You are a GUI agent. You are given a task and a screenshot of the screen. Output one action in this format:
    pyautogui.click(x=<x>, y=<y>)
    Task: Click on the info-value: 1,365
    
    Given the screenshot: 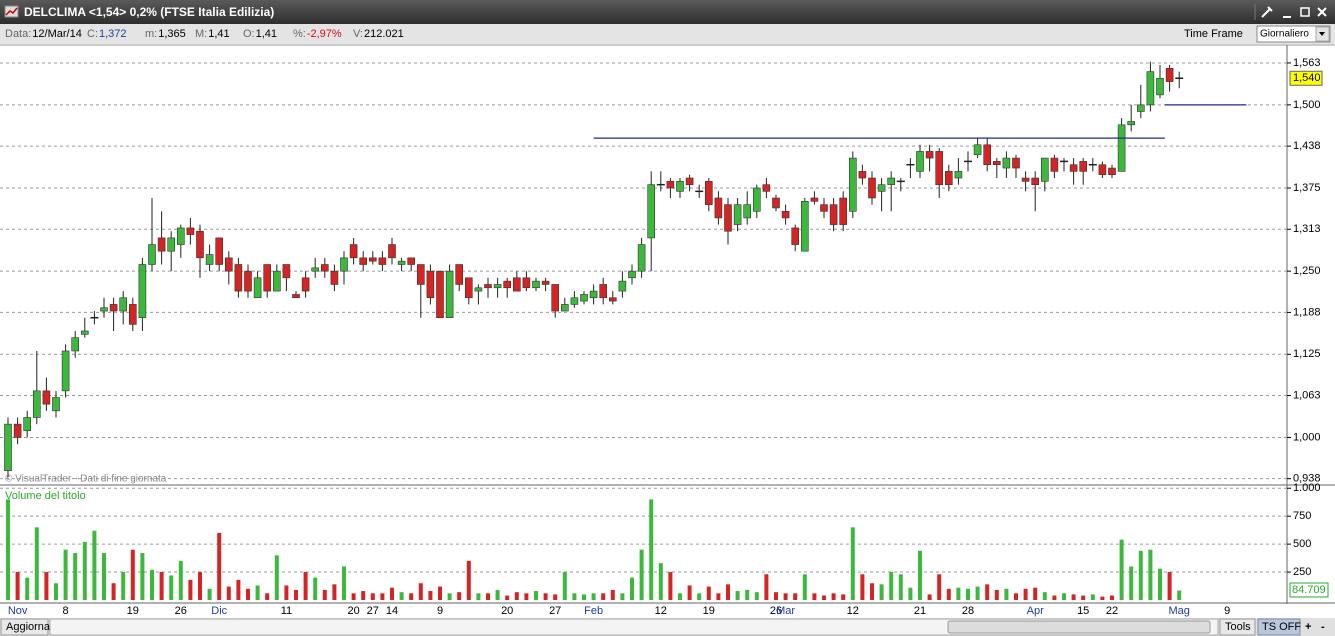 What is the action you would take?
    pyautogui.click(x=172, y=34)
    